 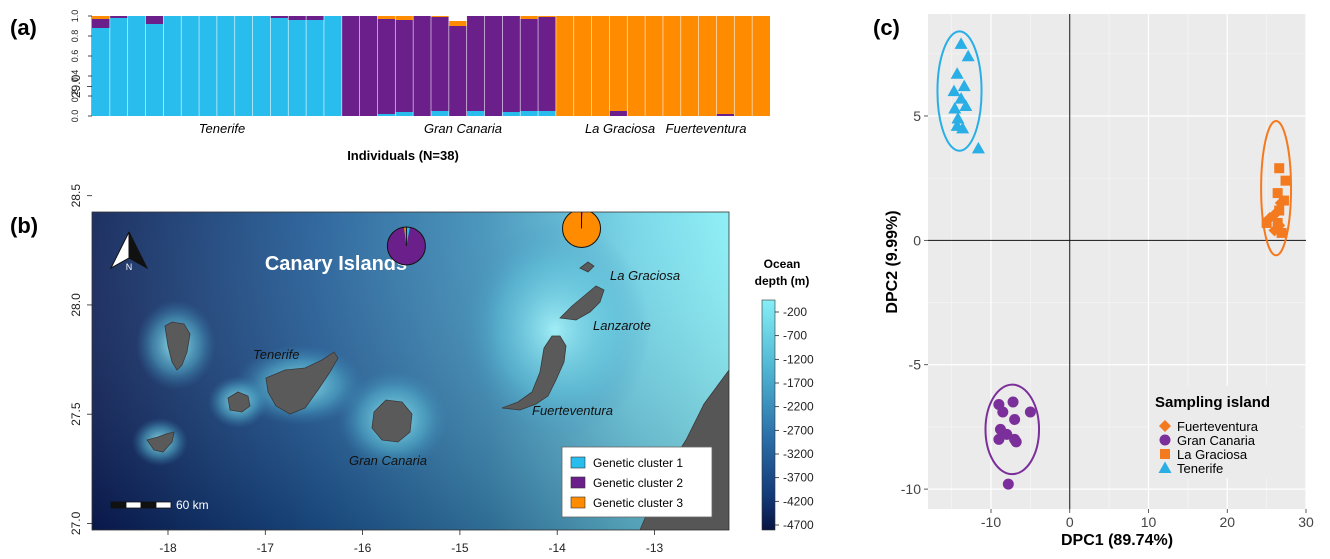 What do you see at coordinates (239, 402) in the screenshot?
I see `island-la-gomera` at bounding box center [239, 402].